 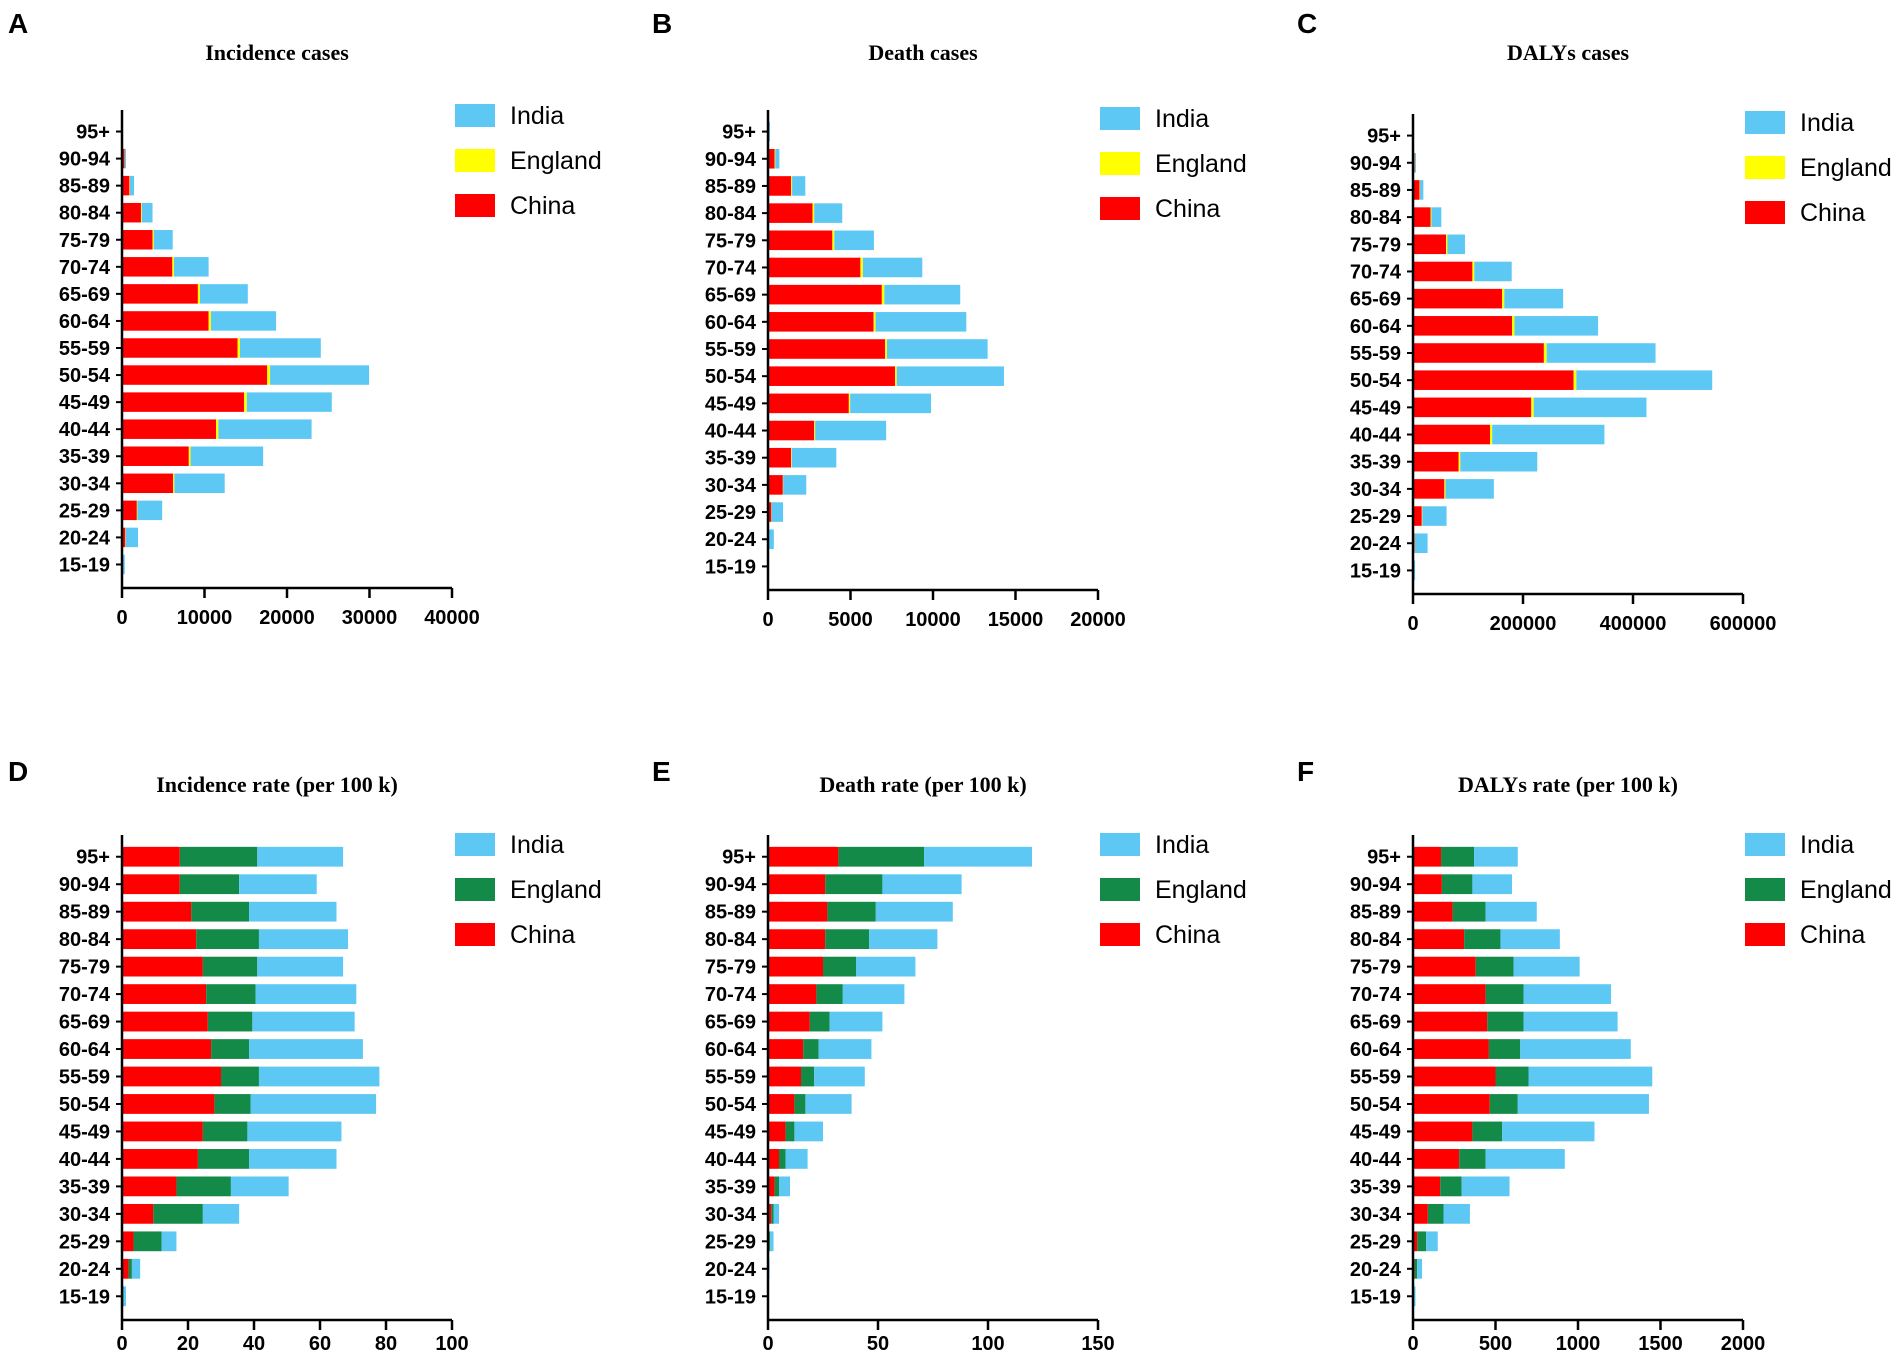 I want to click on x-tick-label: 15000, so click(x=1016, y=620).